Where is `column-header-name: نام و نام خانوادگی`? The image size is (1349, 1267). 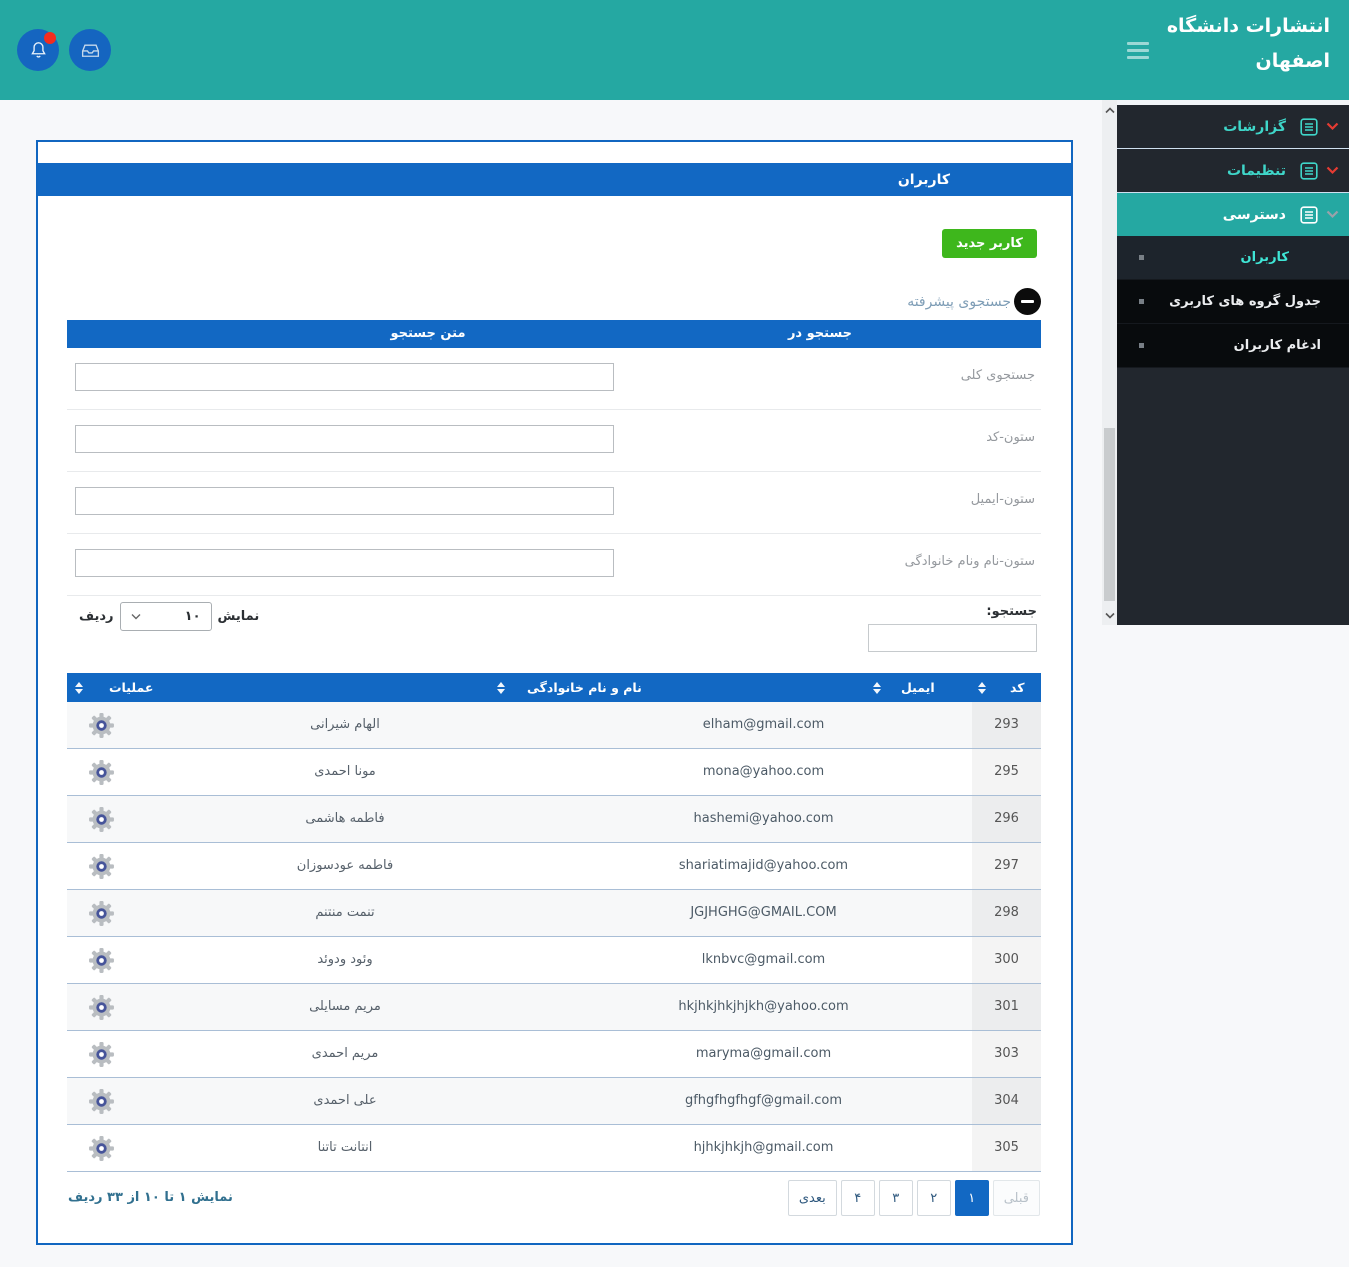
column-header-name: نام و نام خانوادگی is located at coordinates (569, 687).